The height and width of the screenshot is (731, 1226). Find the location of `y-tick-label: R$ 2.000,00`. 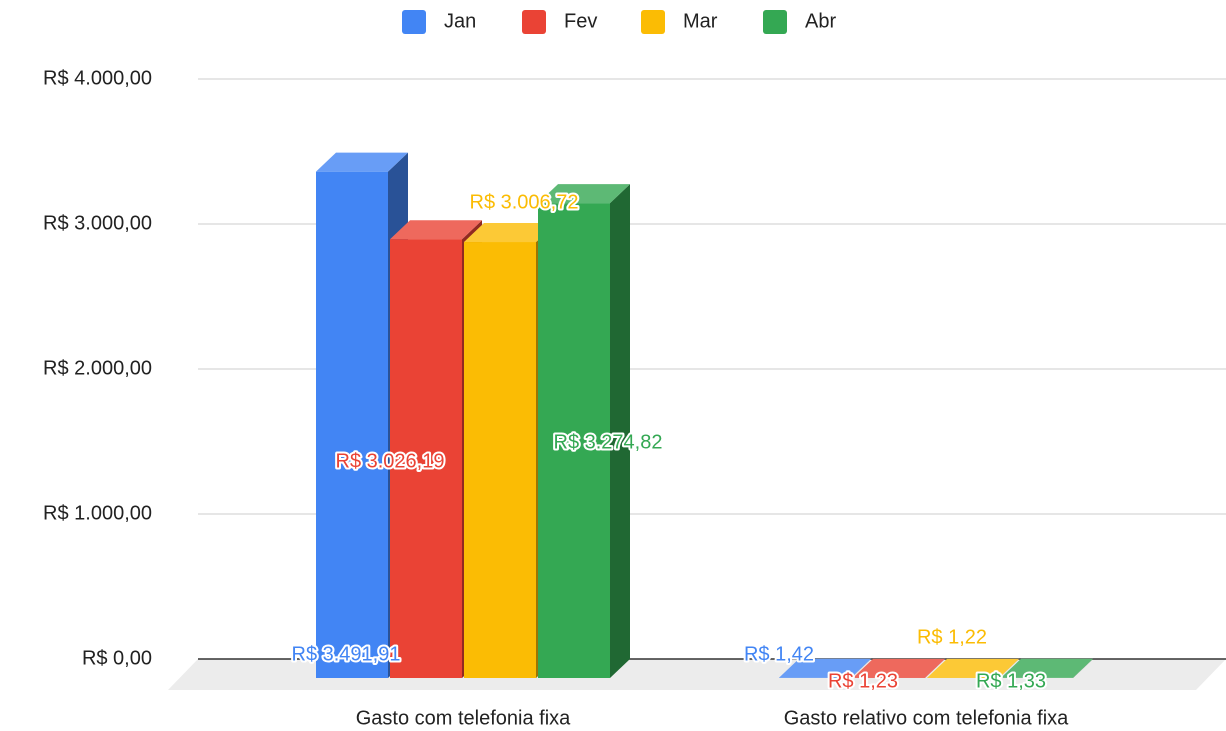

y-tick-label: R$ 2.000,00 is located at coordinates (97, 368).